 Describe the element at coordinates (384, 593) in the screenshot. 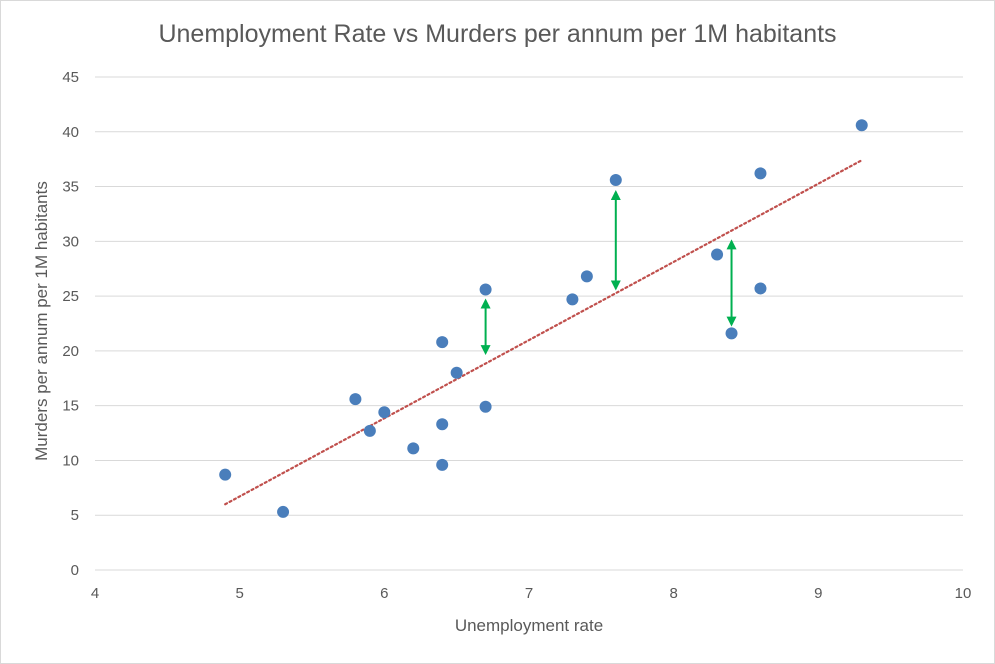

I see `x-tick-label: 6` at that location.